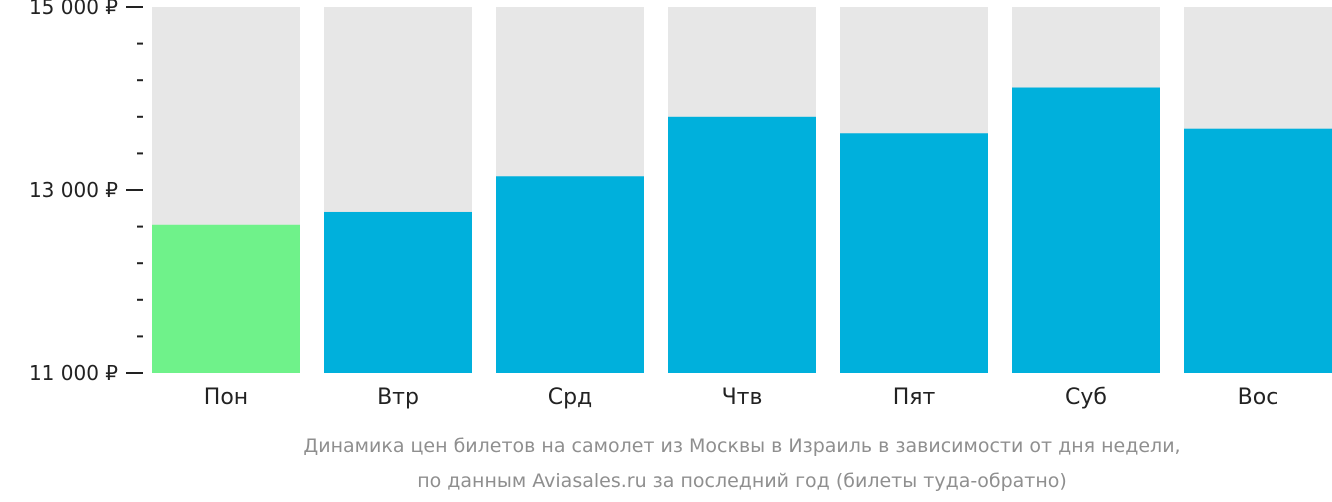 The height and width of the screenshot is (502, 1332). I want to click on y-tick-label: 13 000 ₽, so click(73, 190).